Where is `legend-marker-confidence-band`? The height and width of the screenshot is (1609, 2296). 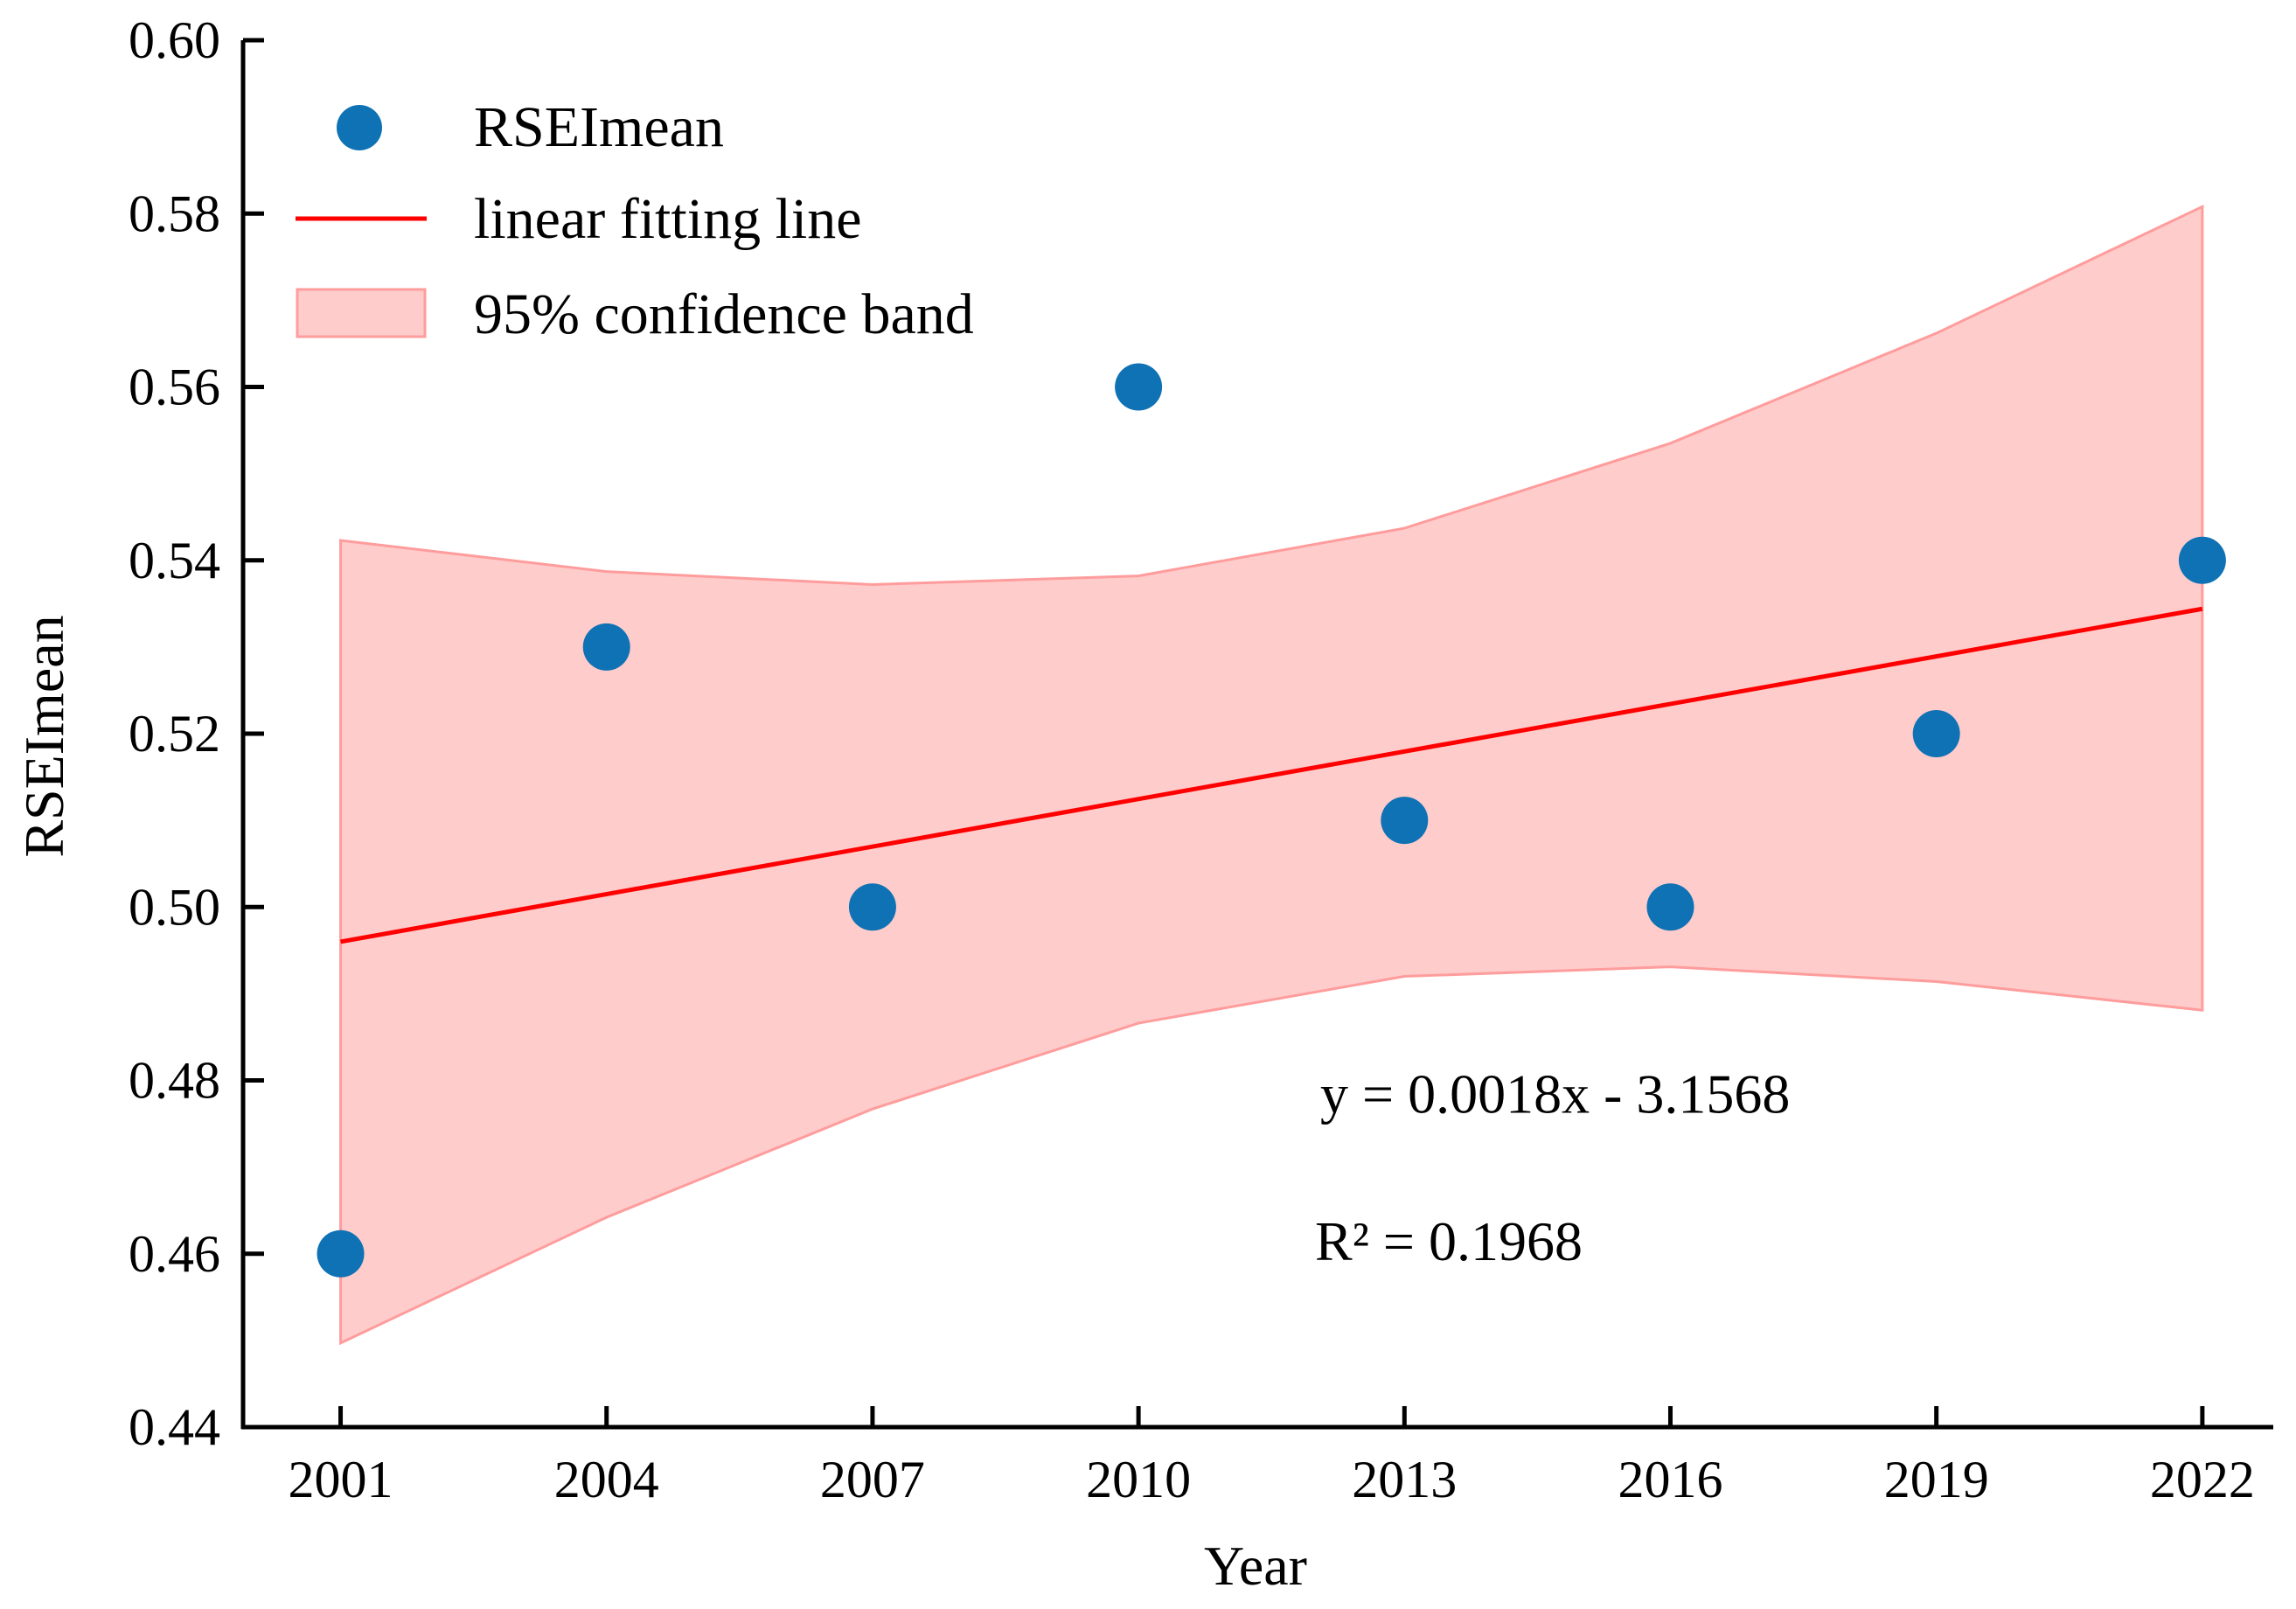
legend-marker-confidence-band is located at coordinates (362, 313).